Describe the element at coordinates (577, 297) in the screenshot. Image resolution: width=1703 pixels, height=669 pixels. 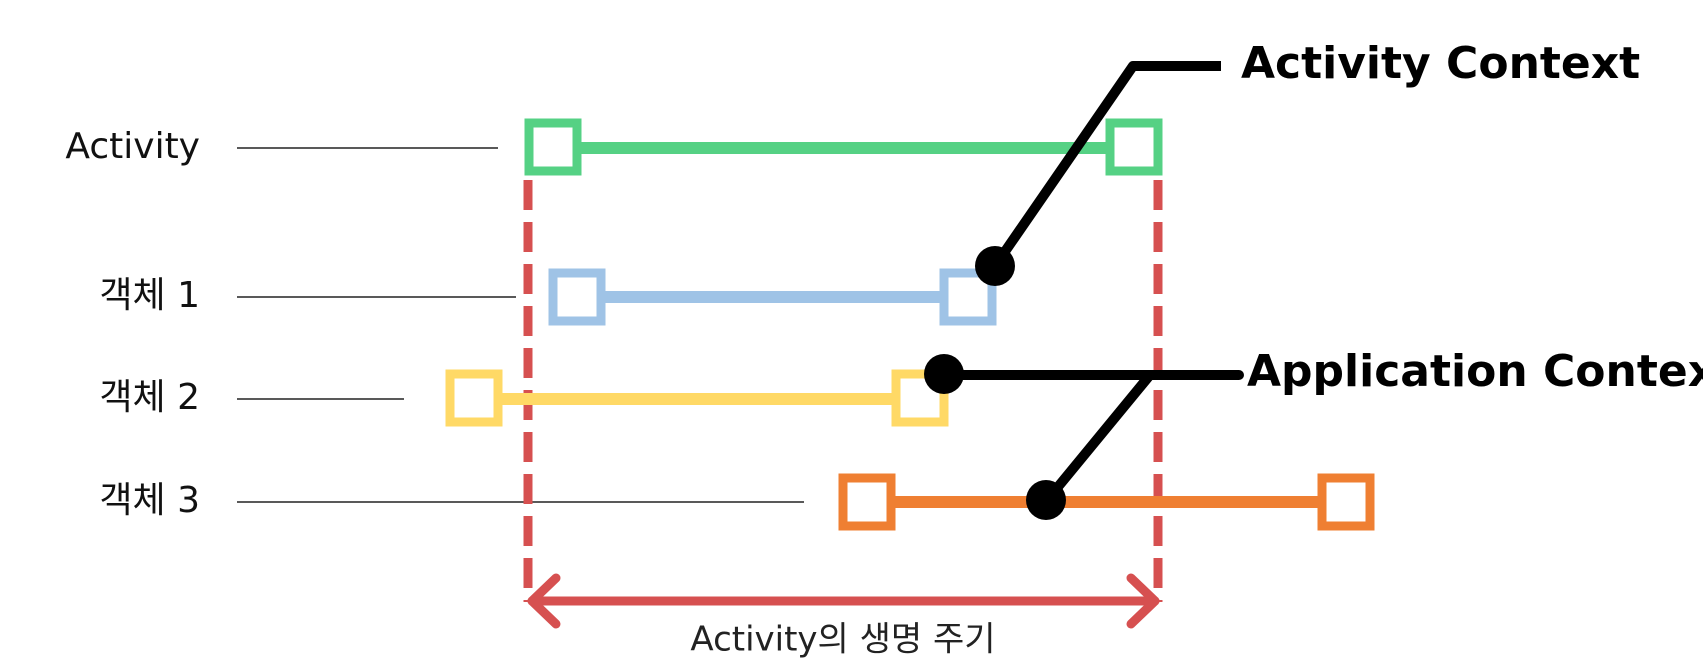
I see `object-1-start-marker` at that location.